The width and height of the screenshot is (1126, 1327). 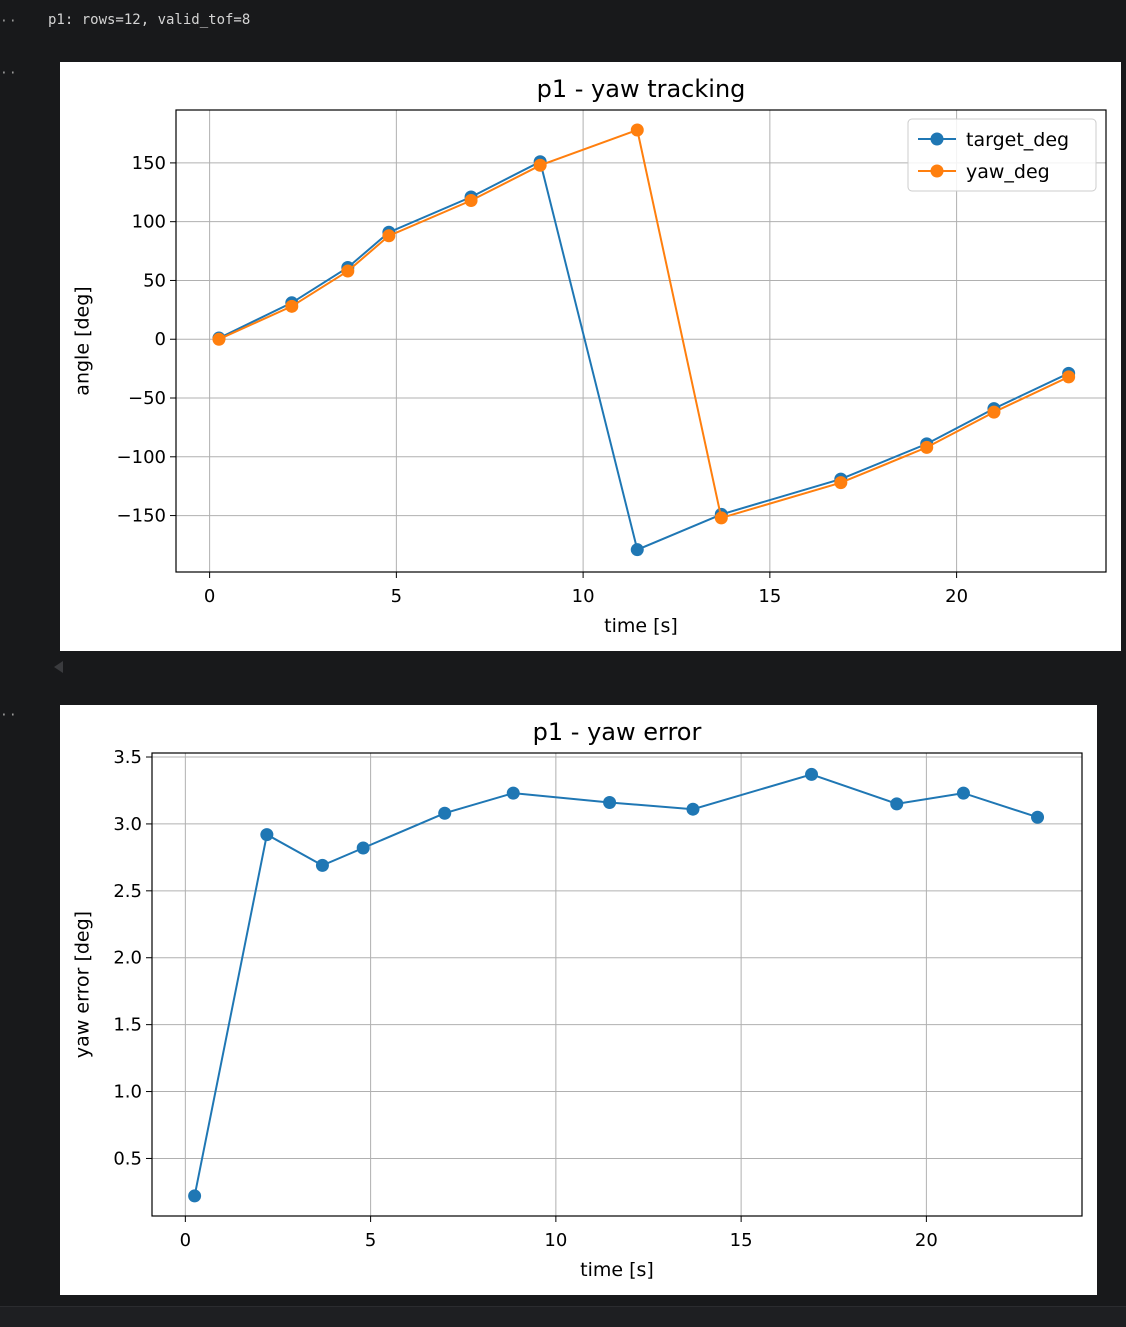 I want to click on y-tick-label: 1.0, so click(x=127, y=1092).